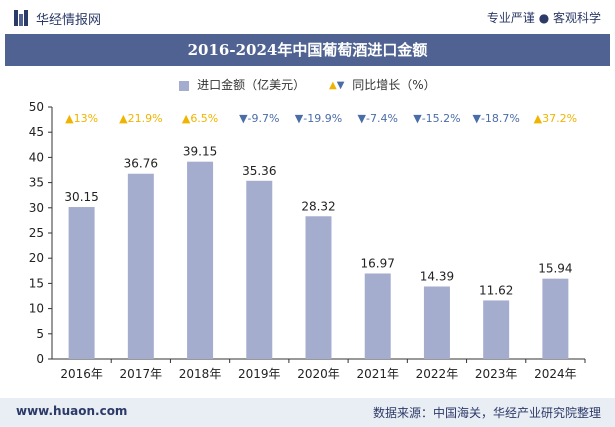 The width and height of the screenshot is (615, 427). I want to click on growth-up-label: ▲37.2%, so click(555, 118).